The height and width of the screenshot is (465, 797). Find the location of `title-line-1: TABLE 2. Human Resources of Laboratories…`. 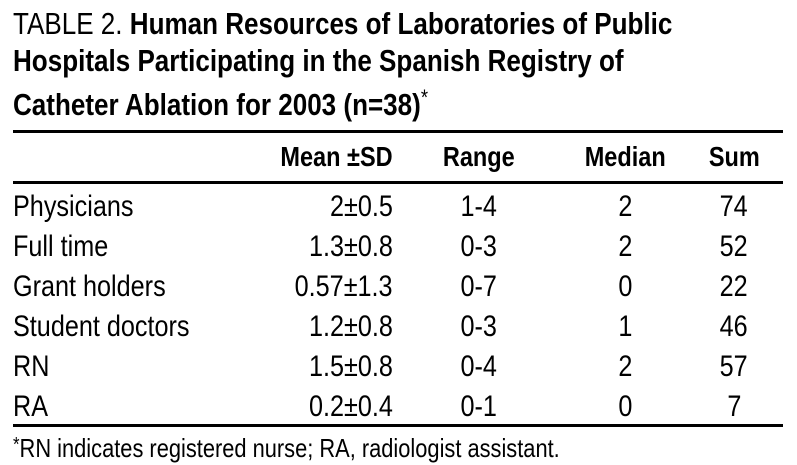

title-line-1: TABLE 2. Human Resources of Laboratories… is located at coordinates (405, 23).